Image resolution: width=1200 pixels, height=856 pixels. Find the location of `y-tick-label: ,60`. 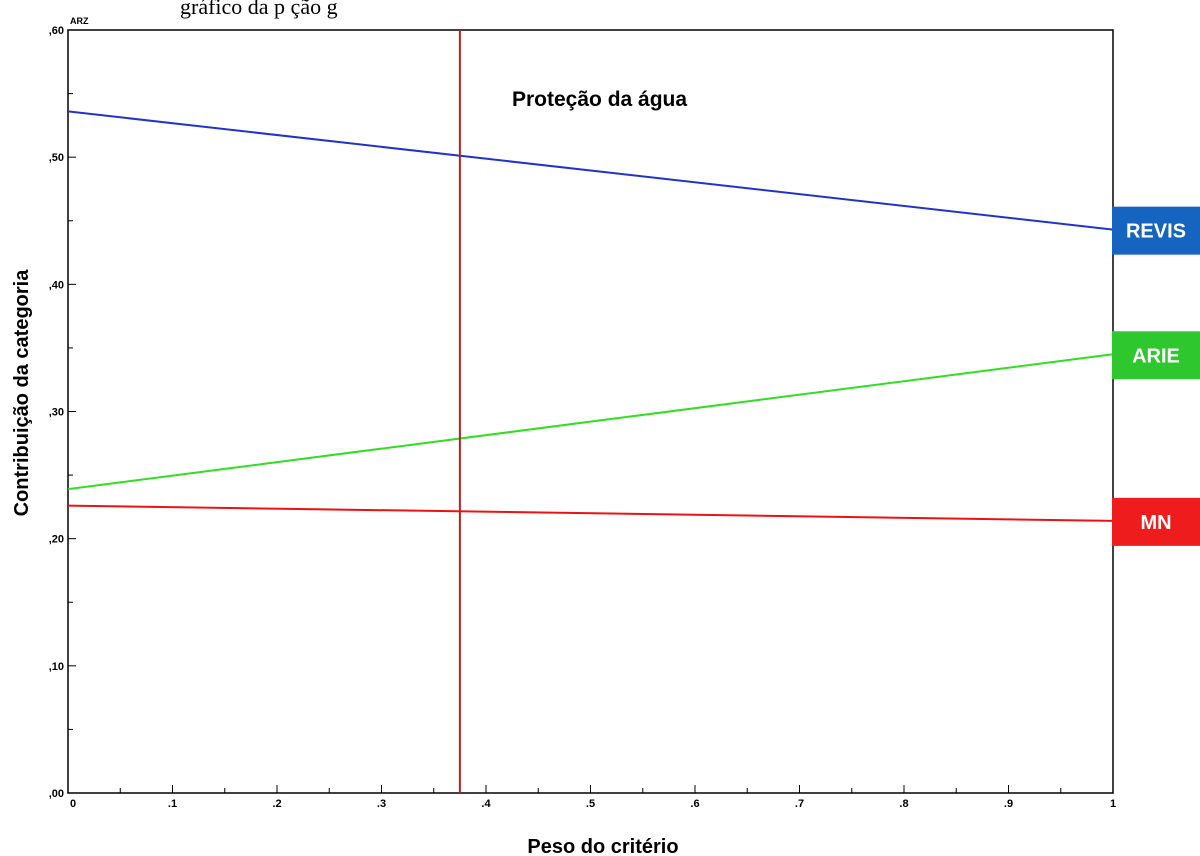

y-tick-label: ,60 is located at coordinates (56, 31).